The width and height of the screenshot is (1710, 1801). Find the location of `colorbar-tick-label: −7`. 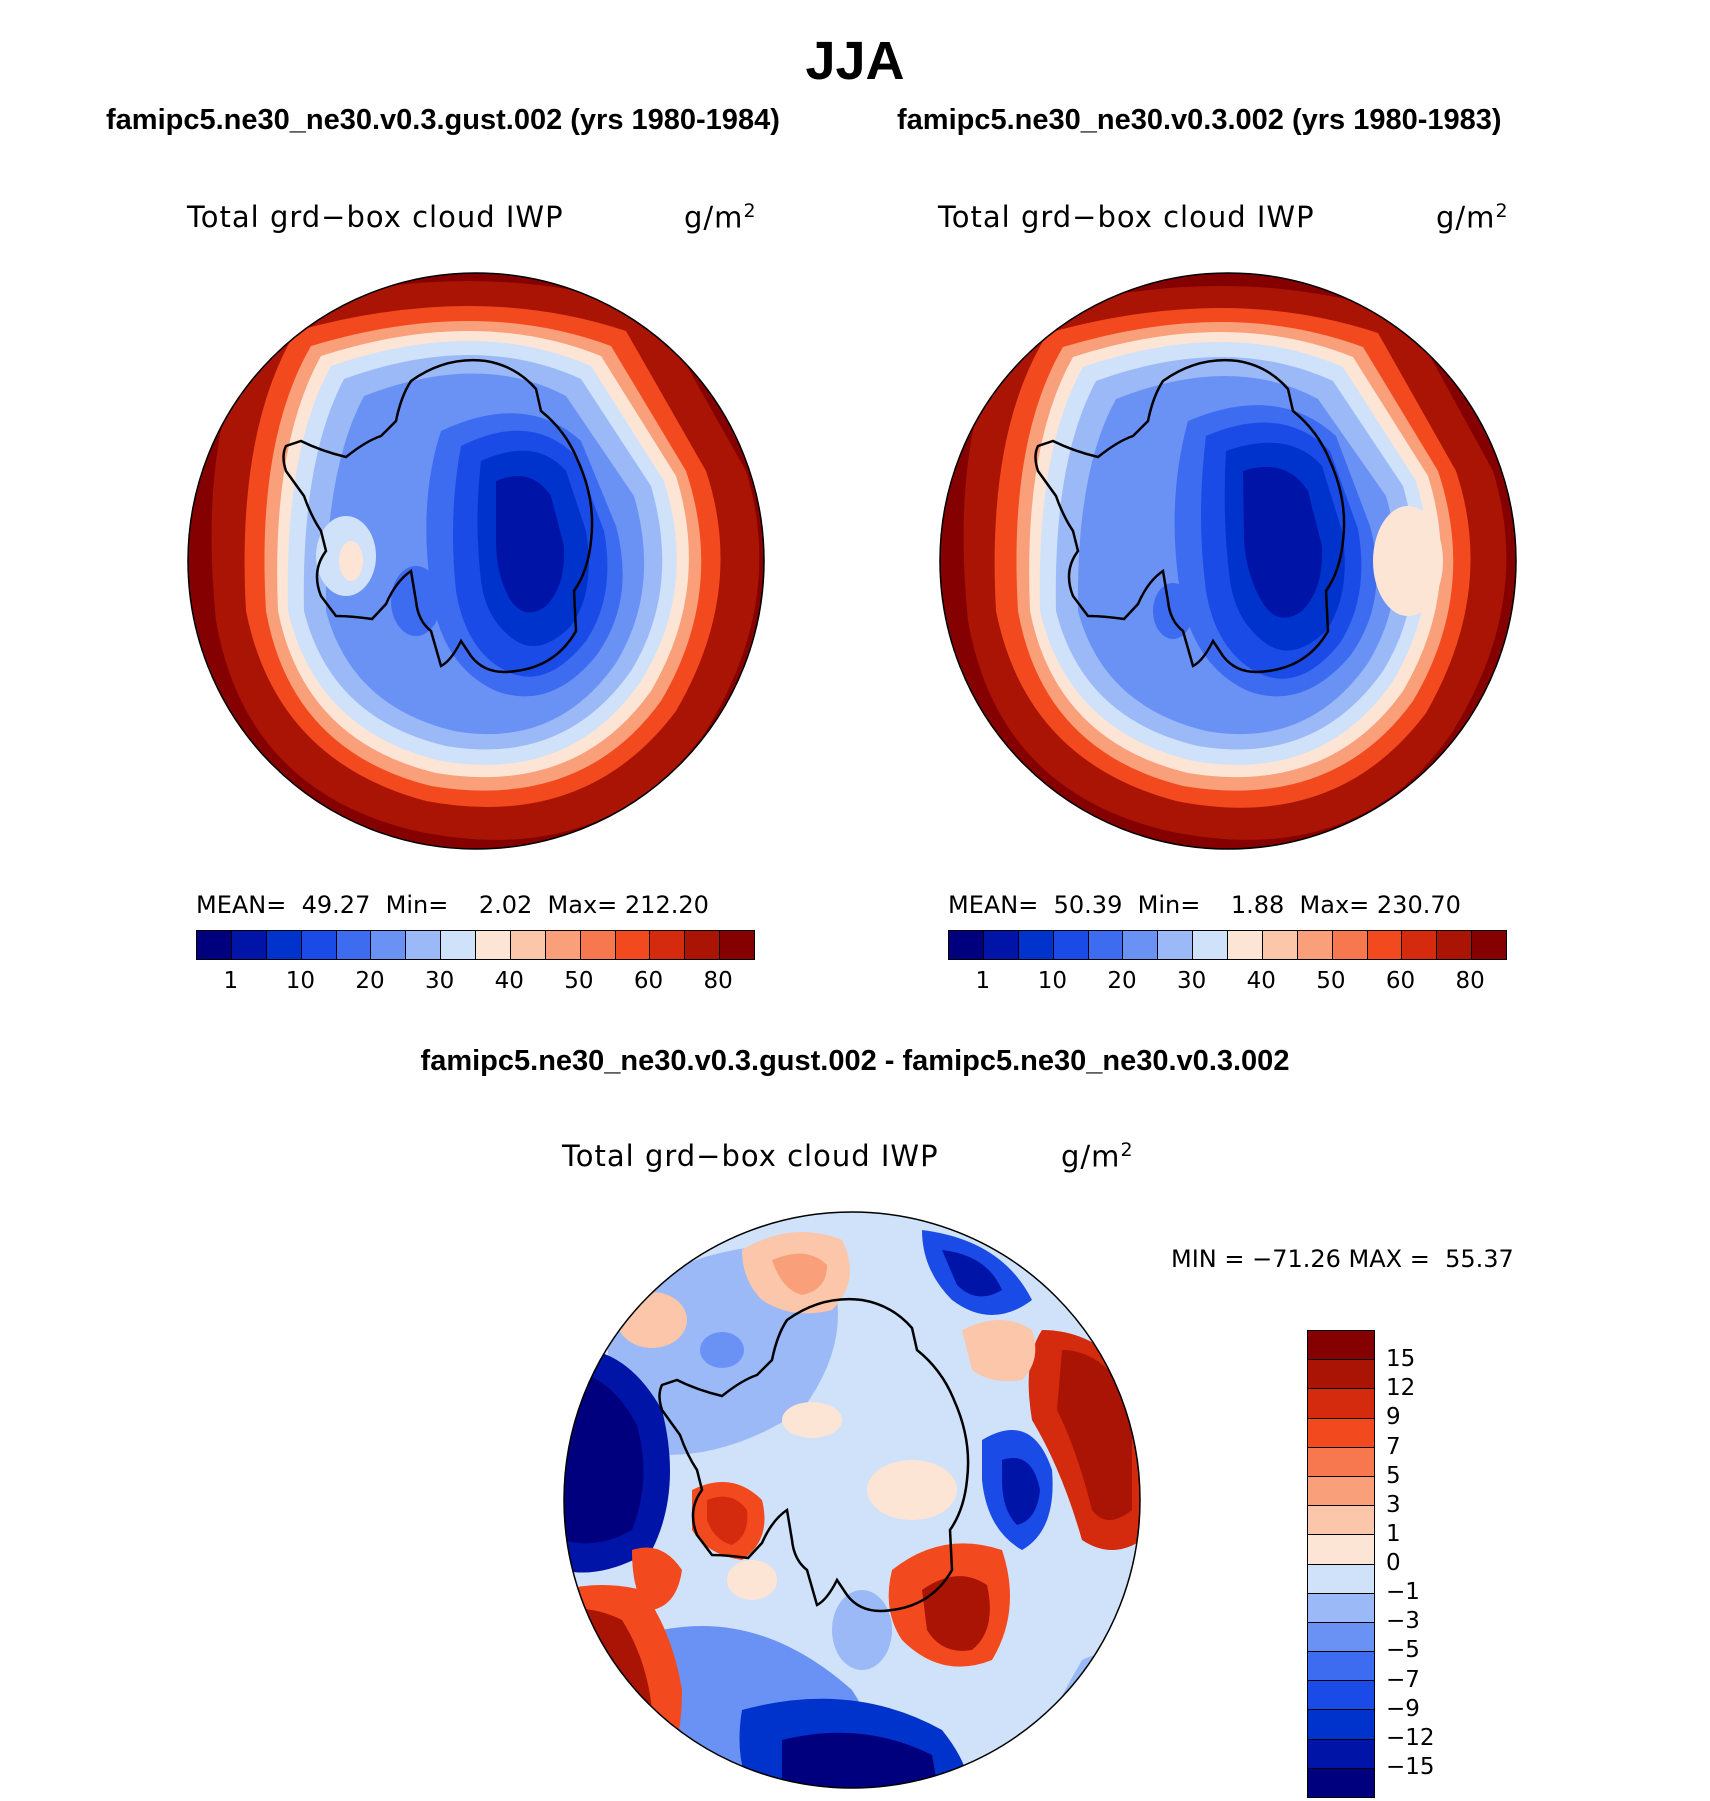

colorbar-tick-label: −7 is located at coordinates (1403, 1679).